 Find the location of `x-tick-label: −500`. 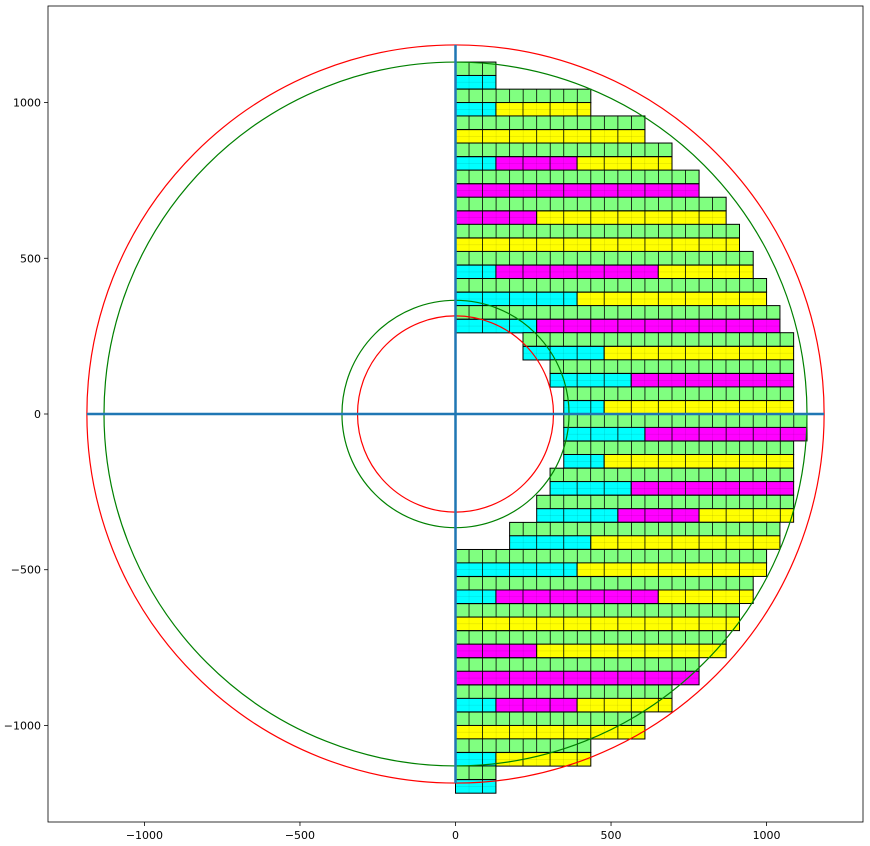

x-tick-label: −500 is located at coordinates (300, 835).